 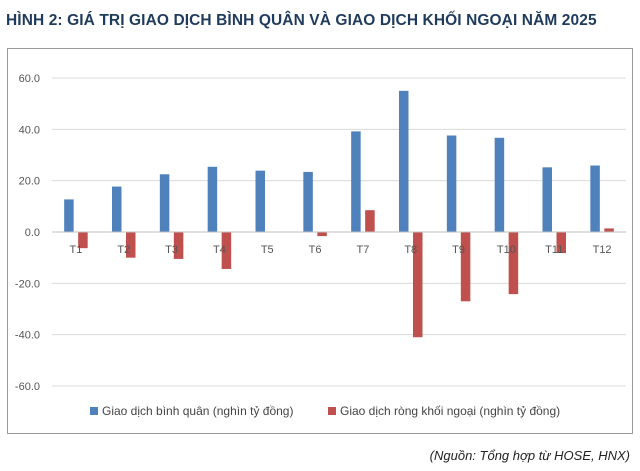 What do you see at coordinates (219, 250) in the screenshot?
I see `x-tick-label: T4` at bounding box center [219, 250].